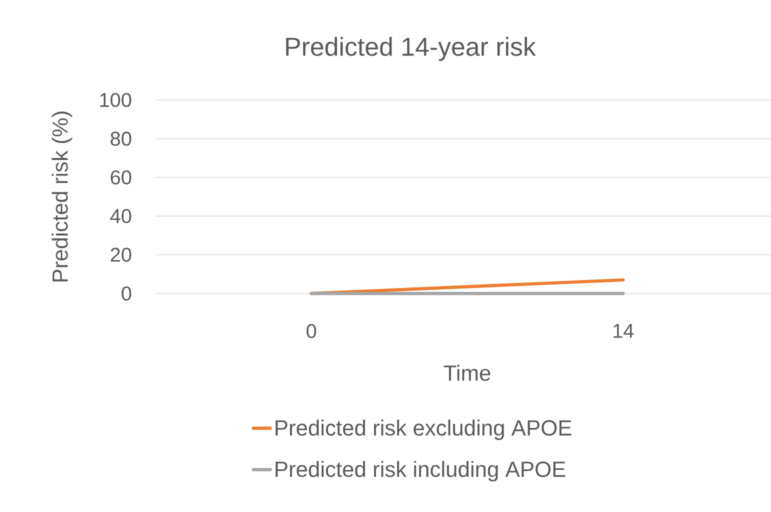  What do you see at coordinates (424, 430) in the screenshot?
I see `legend-label: Predicted risk excluding APOE` at bounding box center [424, 430].